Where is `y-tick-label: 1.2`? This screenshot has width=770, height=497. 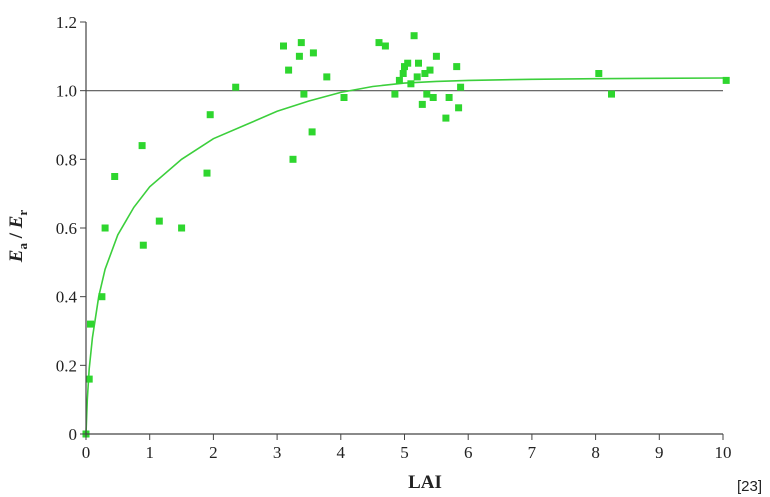
y-tick-label: 1.2 is located at coordinates (66, 22).